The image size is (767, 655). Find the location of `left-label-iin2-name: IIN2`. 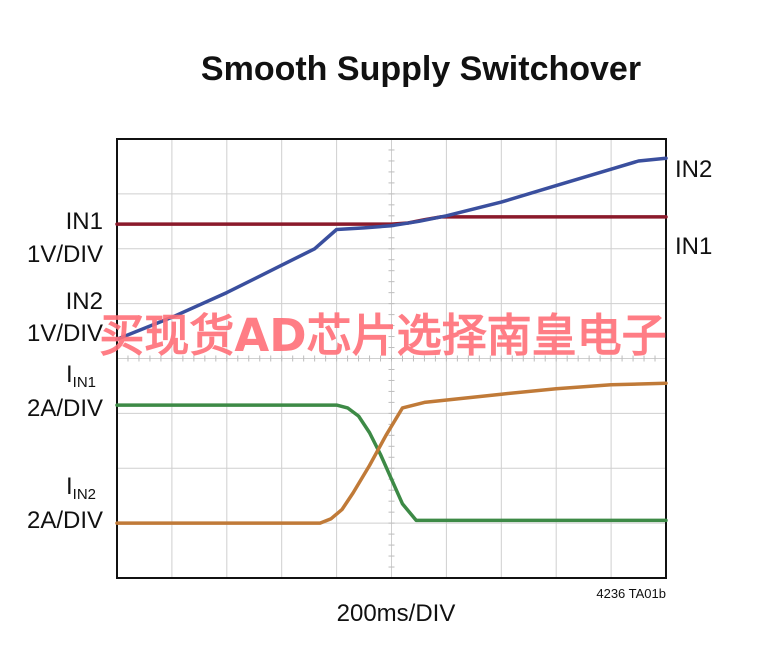

left-label-iin2-name: IIN2 is located at coordinates (81, 488).